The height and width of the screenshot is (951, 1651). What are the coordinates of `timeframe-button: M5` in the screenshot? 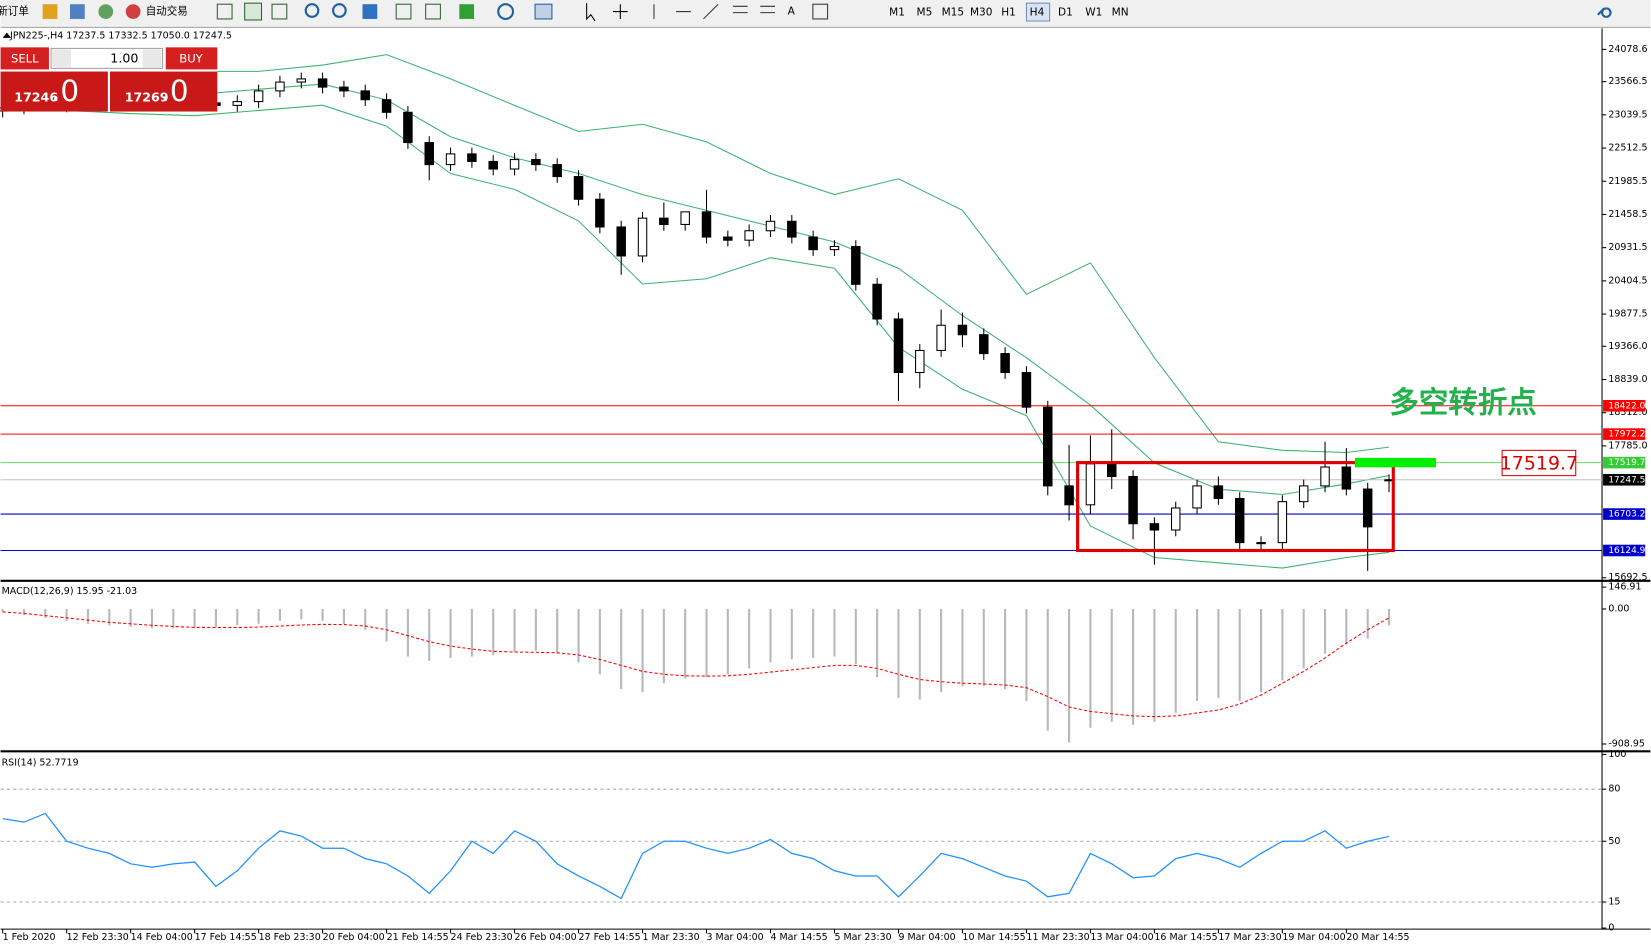 It's located at (925, 13).